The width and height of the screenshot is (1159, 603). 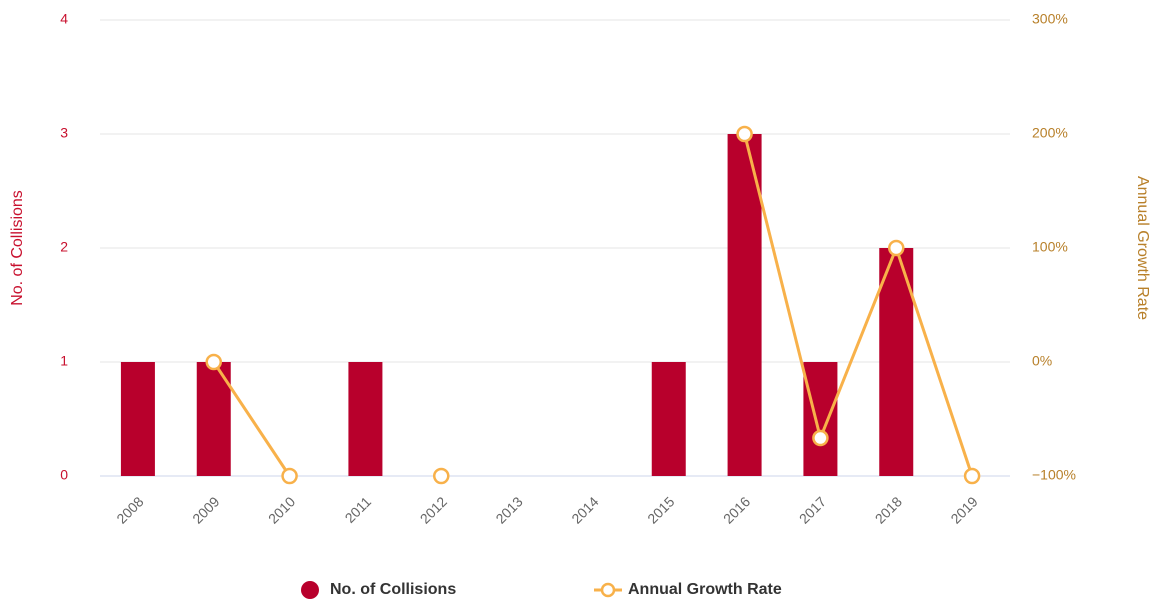 I want to click on y2-tick-label: −100%, so click(x=1054, y=475).